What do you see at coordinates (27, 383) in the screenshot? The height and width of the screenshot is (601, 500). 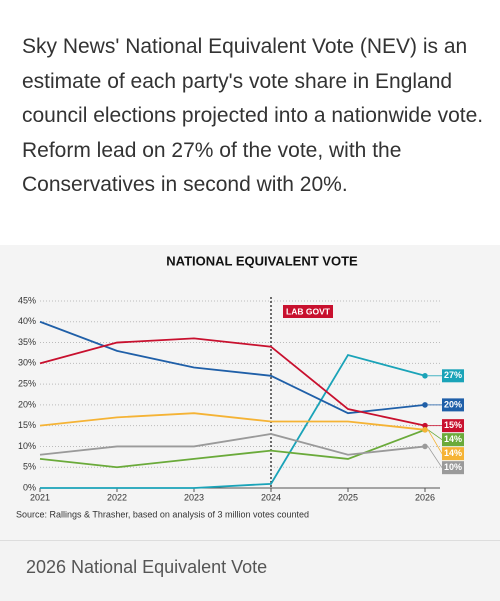 I see `y-tick-label: 25%` at bounding box center [27, 383].